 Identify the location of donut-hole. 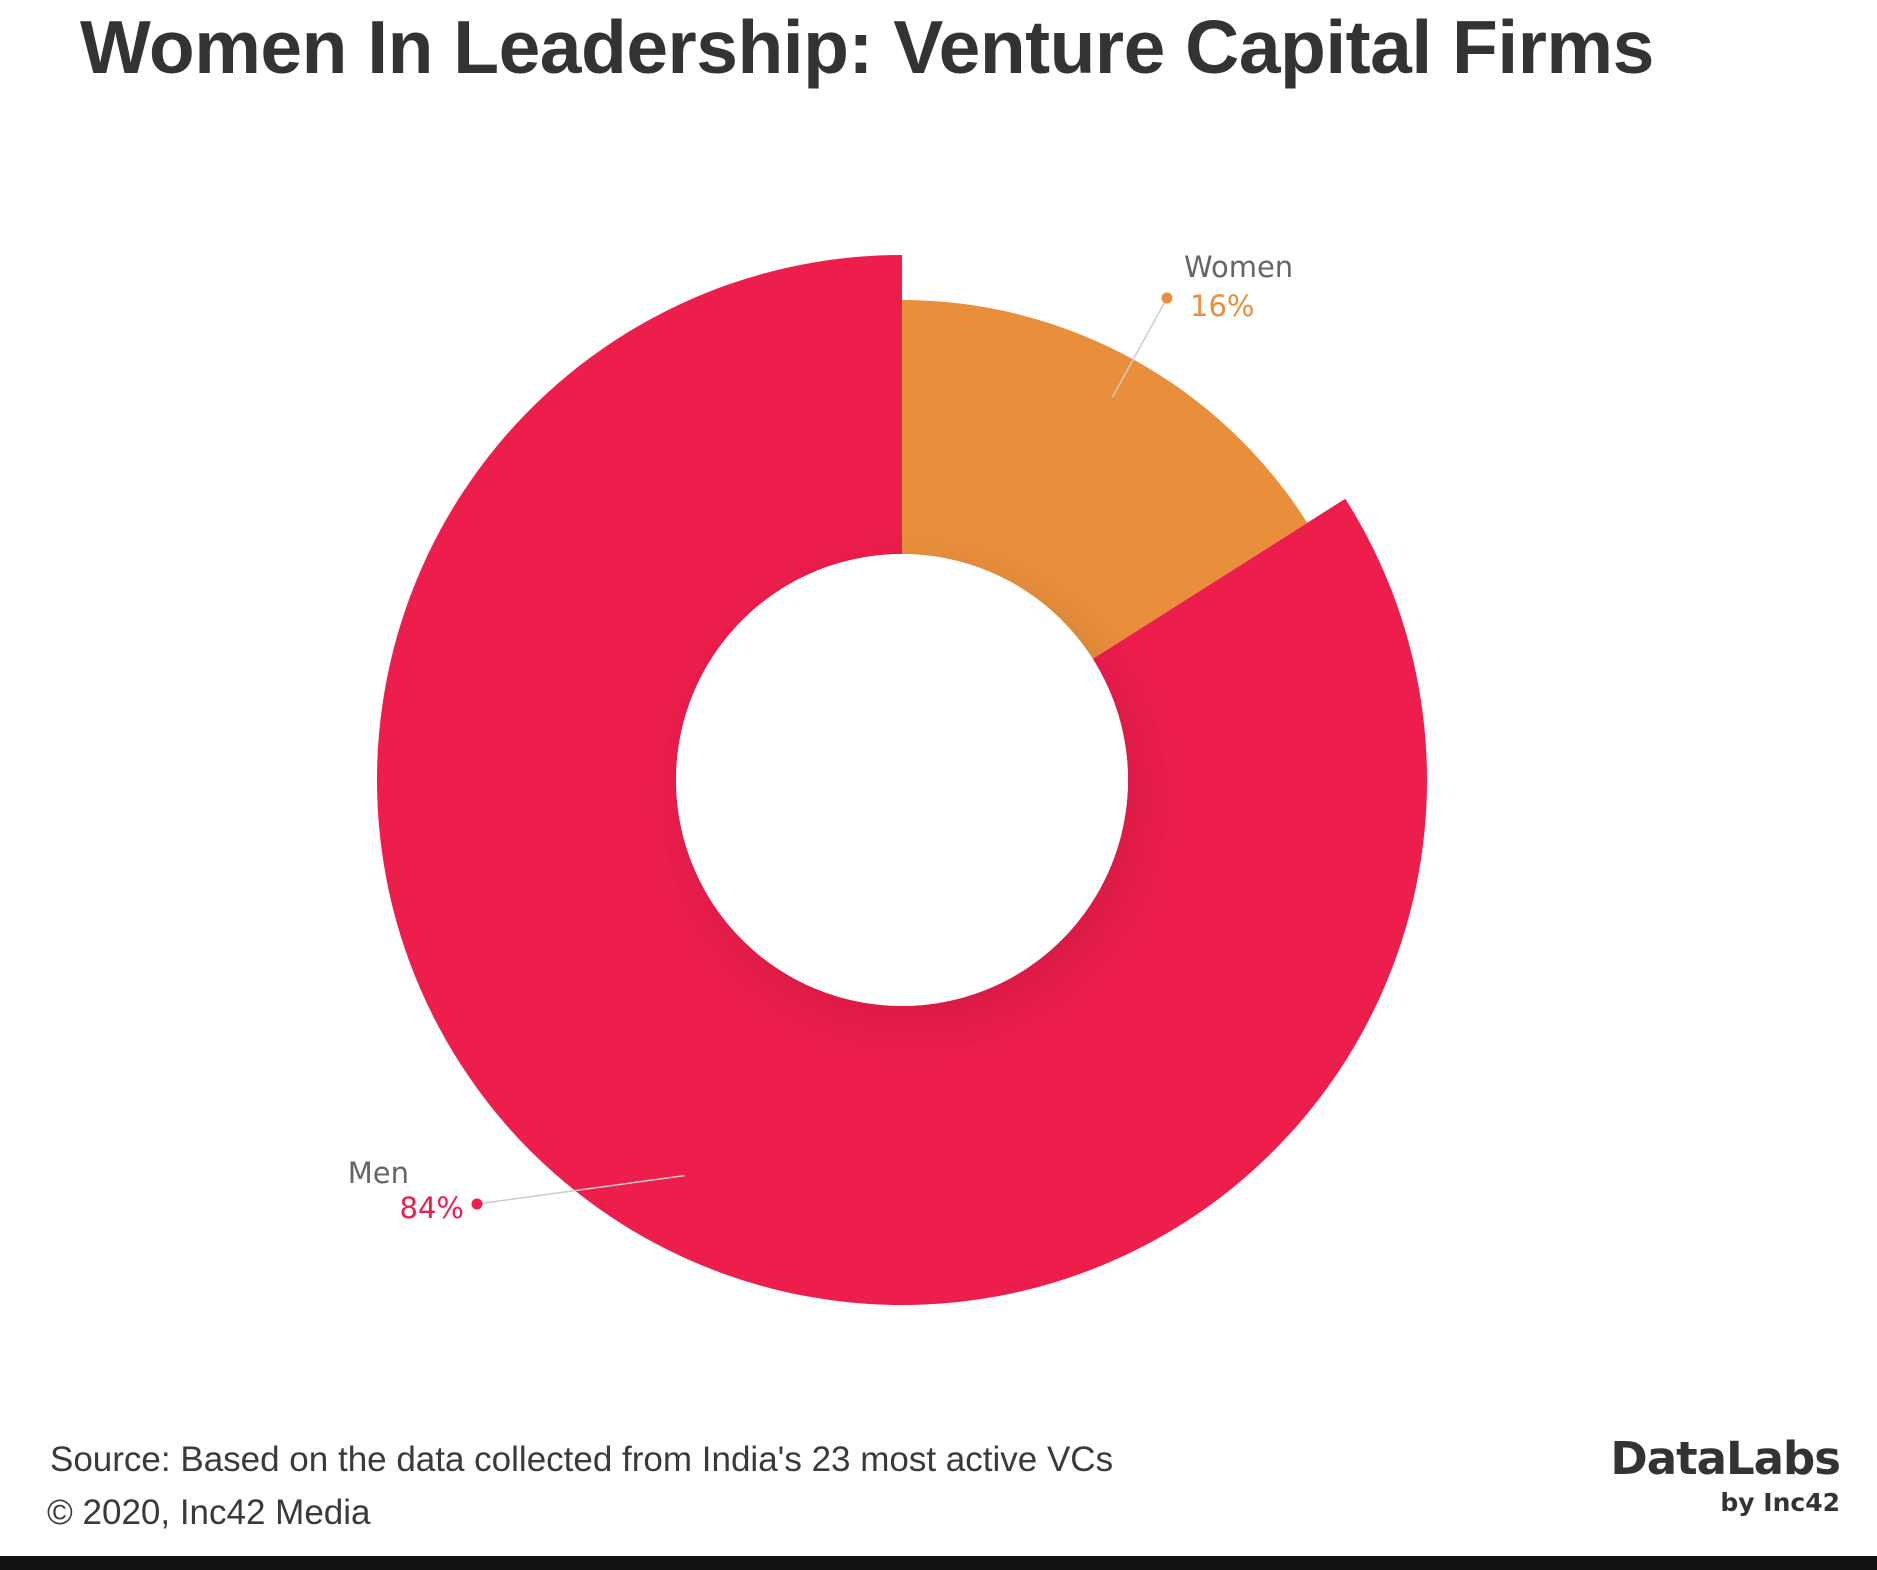
(902, 780).